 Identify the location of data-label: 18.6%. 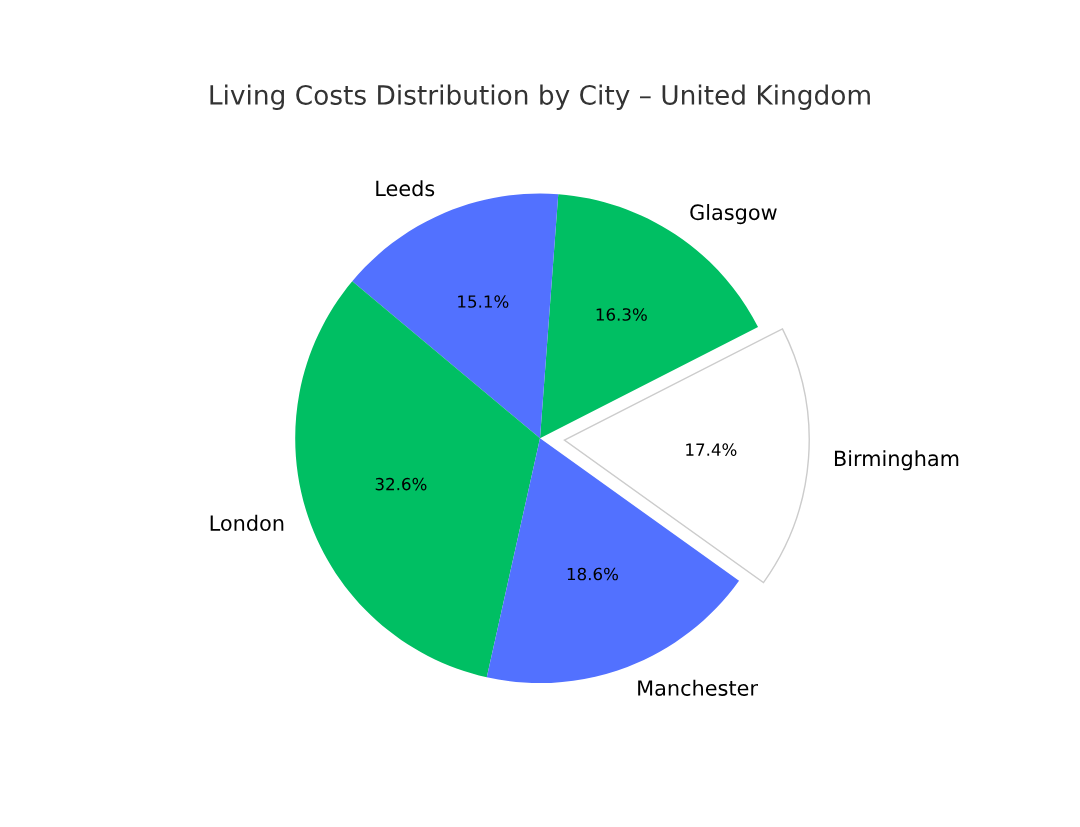
(592, 574).